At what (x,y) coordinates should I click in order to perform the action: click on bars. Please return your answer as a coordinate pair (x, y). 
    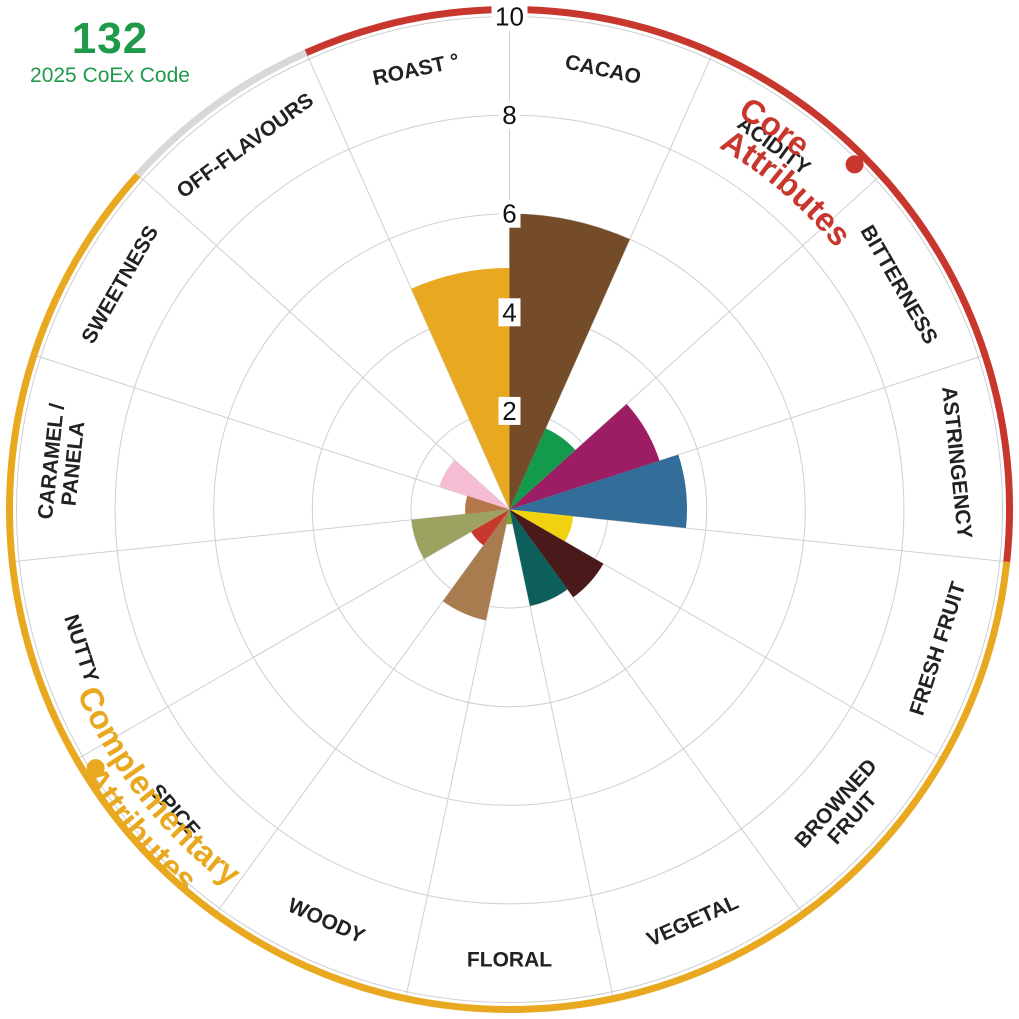
    Looking at the image, I should click on (549, 417).